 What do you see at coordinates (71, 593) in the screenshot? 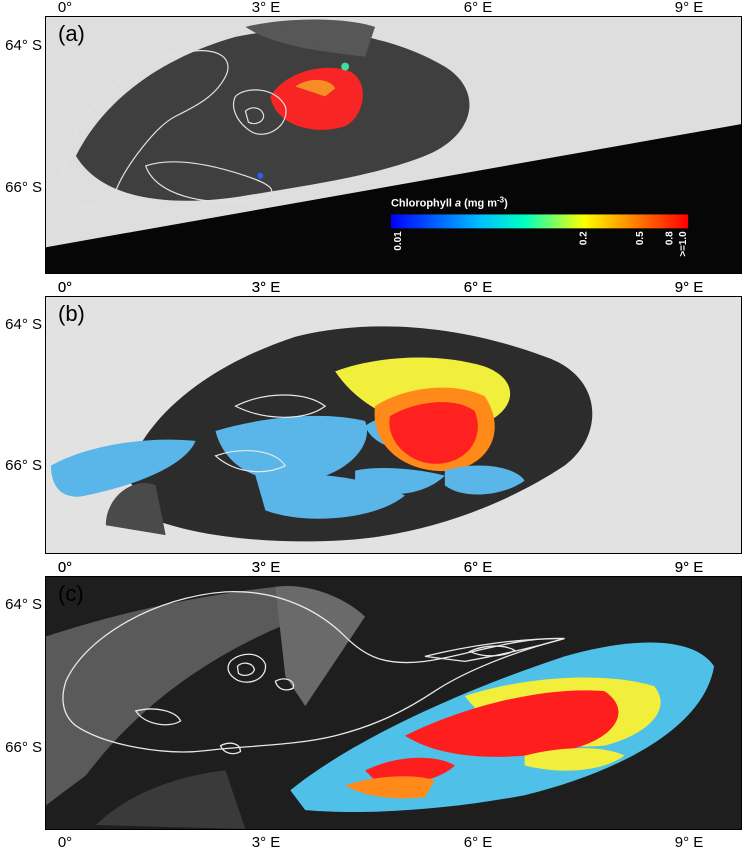
I see `panel-label: (c)` at bounding box center [71, 593].